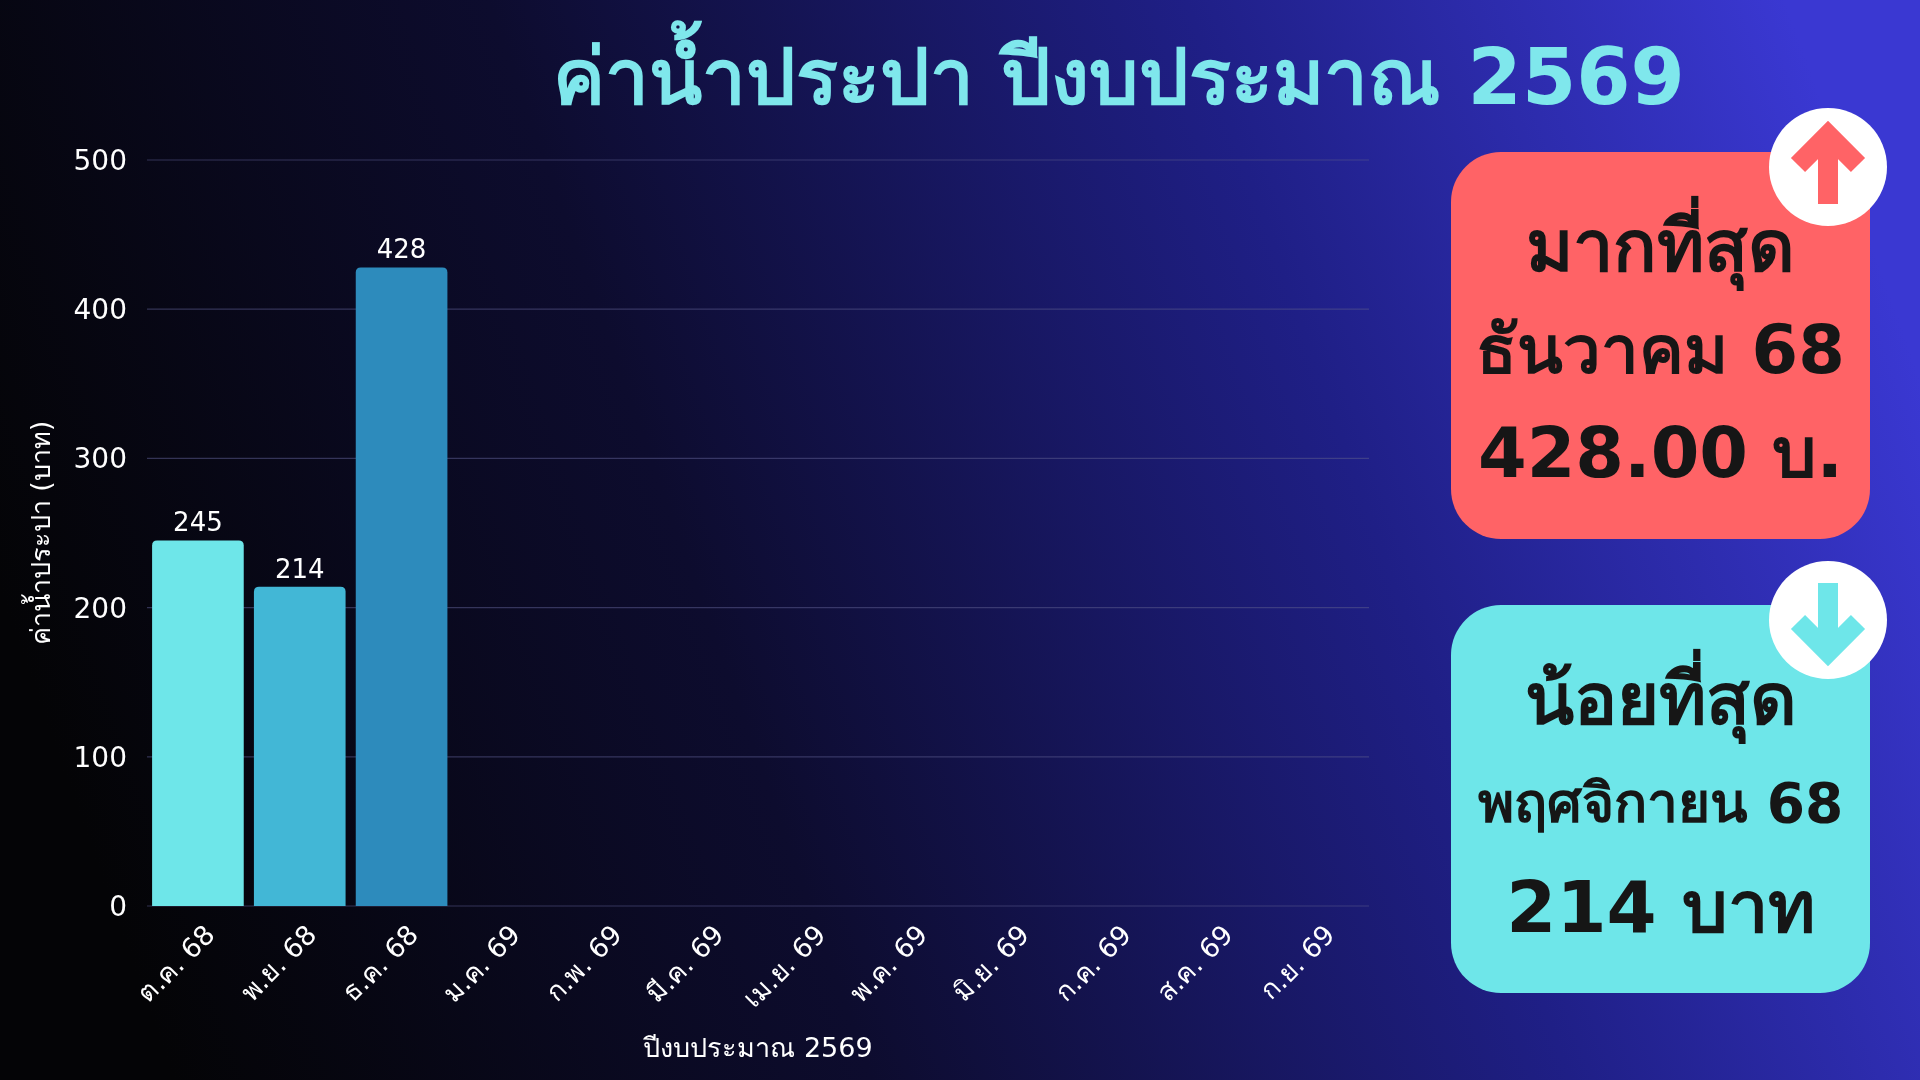  What do you see at coordinates (299, 568) in the screenshot?
I see `data-label: 214` at bounding box center [299, 568].